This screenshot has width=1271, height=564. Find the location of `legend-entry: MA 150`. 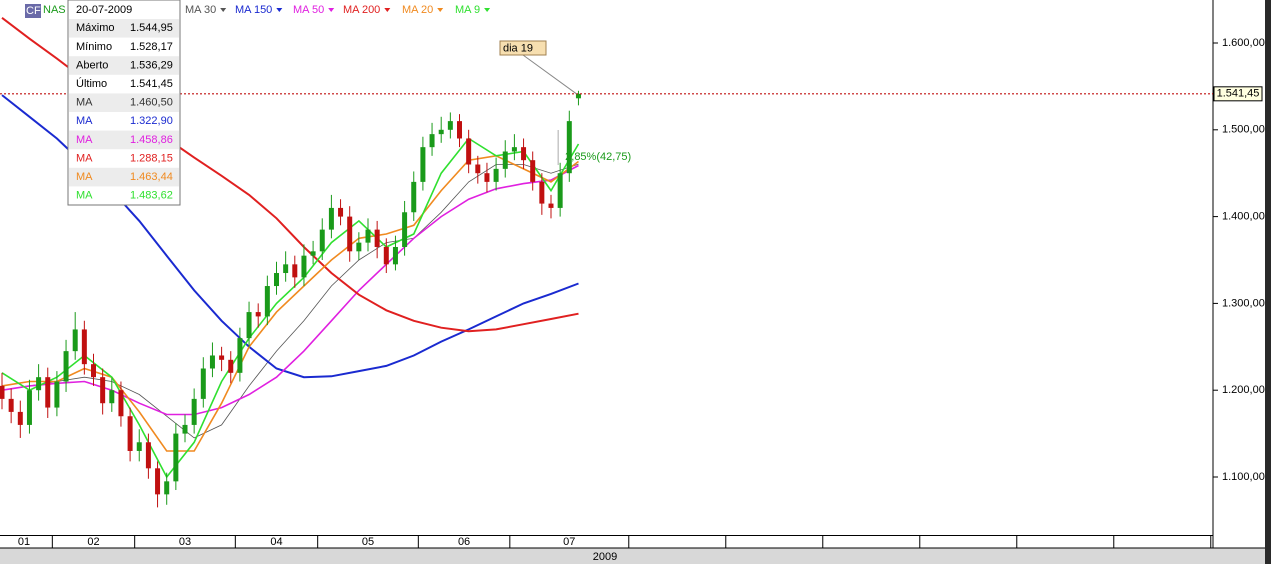

legend-entry: MA 150 is located at coordinates (253, 10).